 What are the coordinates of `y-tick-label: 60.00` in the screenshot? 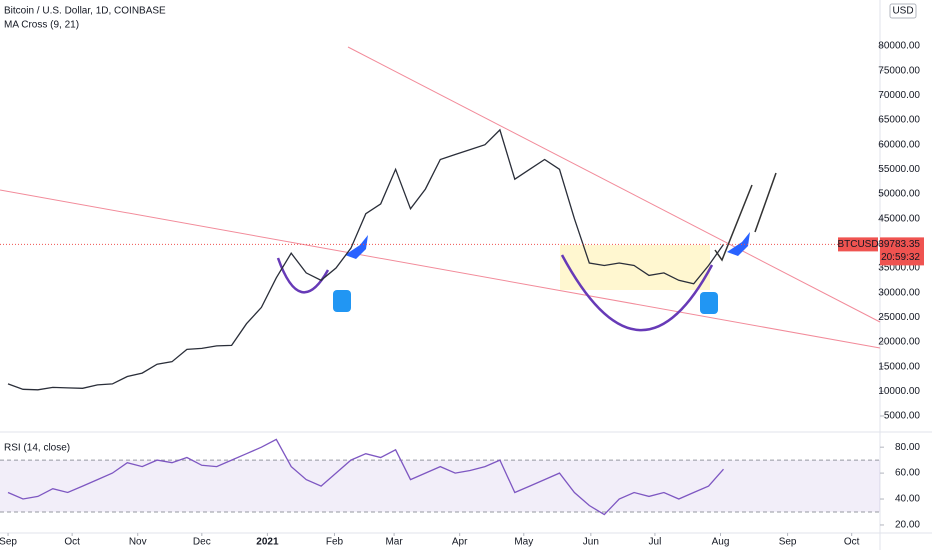 It's located at (907, 473).